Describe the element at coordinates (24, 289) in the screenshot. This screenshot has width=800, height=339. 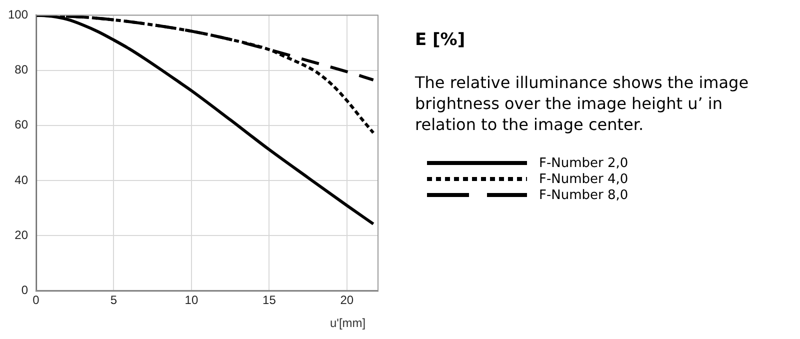
I see `y-tick-label: 0` at that location.